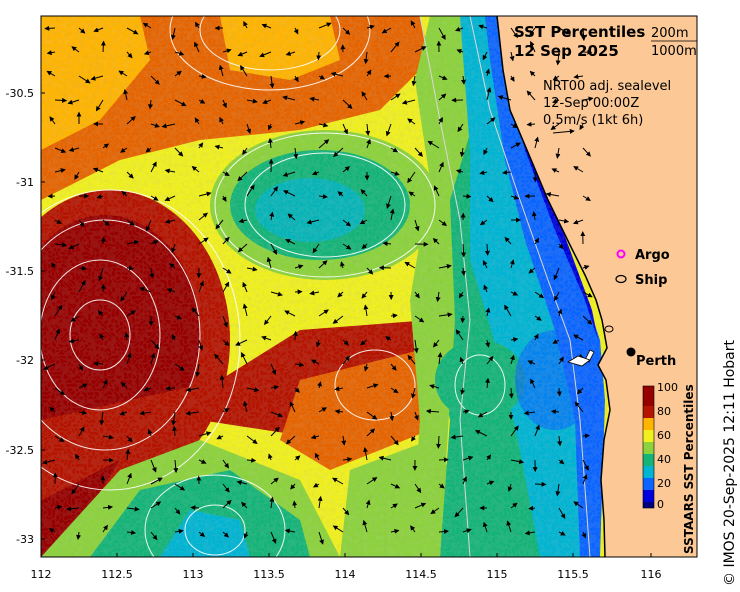 The height and width of the screenshot is (592, 740). What do you see at coordinates (607, 86) in the screenshot?
I see `sealevel-product: NRT00 adj. sealevel` at bounding box center [607, 86].